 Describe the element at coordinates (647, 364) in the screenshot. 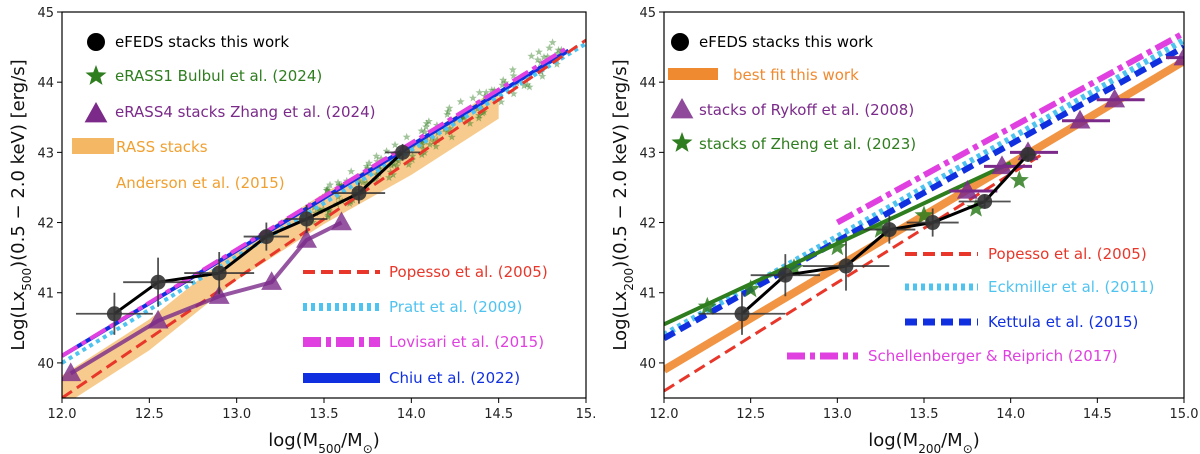

I see `right-ytick-label: 40` at that location.